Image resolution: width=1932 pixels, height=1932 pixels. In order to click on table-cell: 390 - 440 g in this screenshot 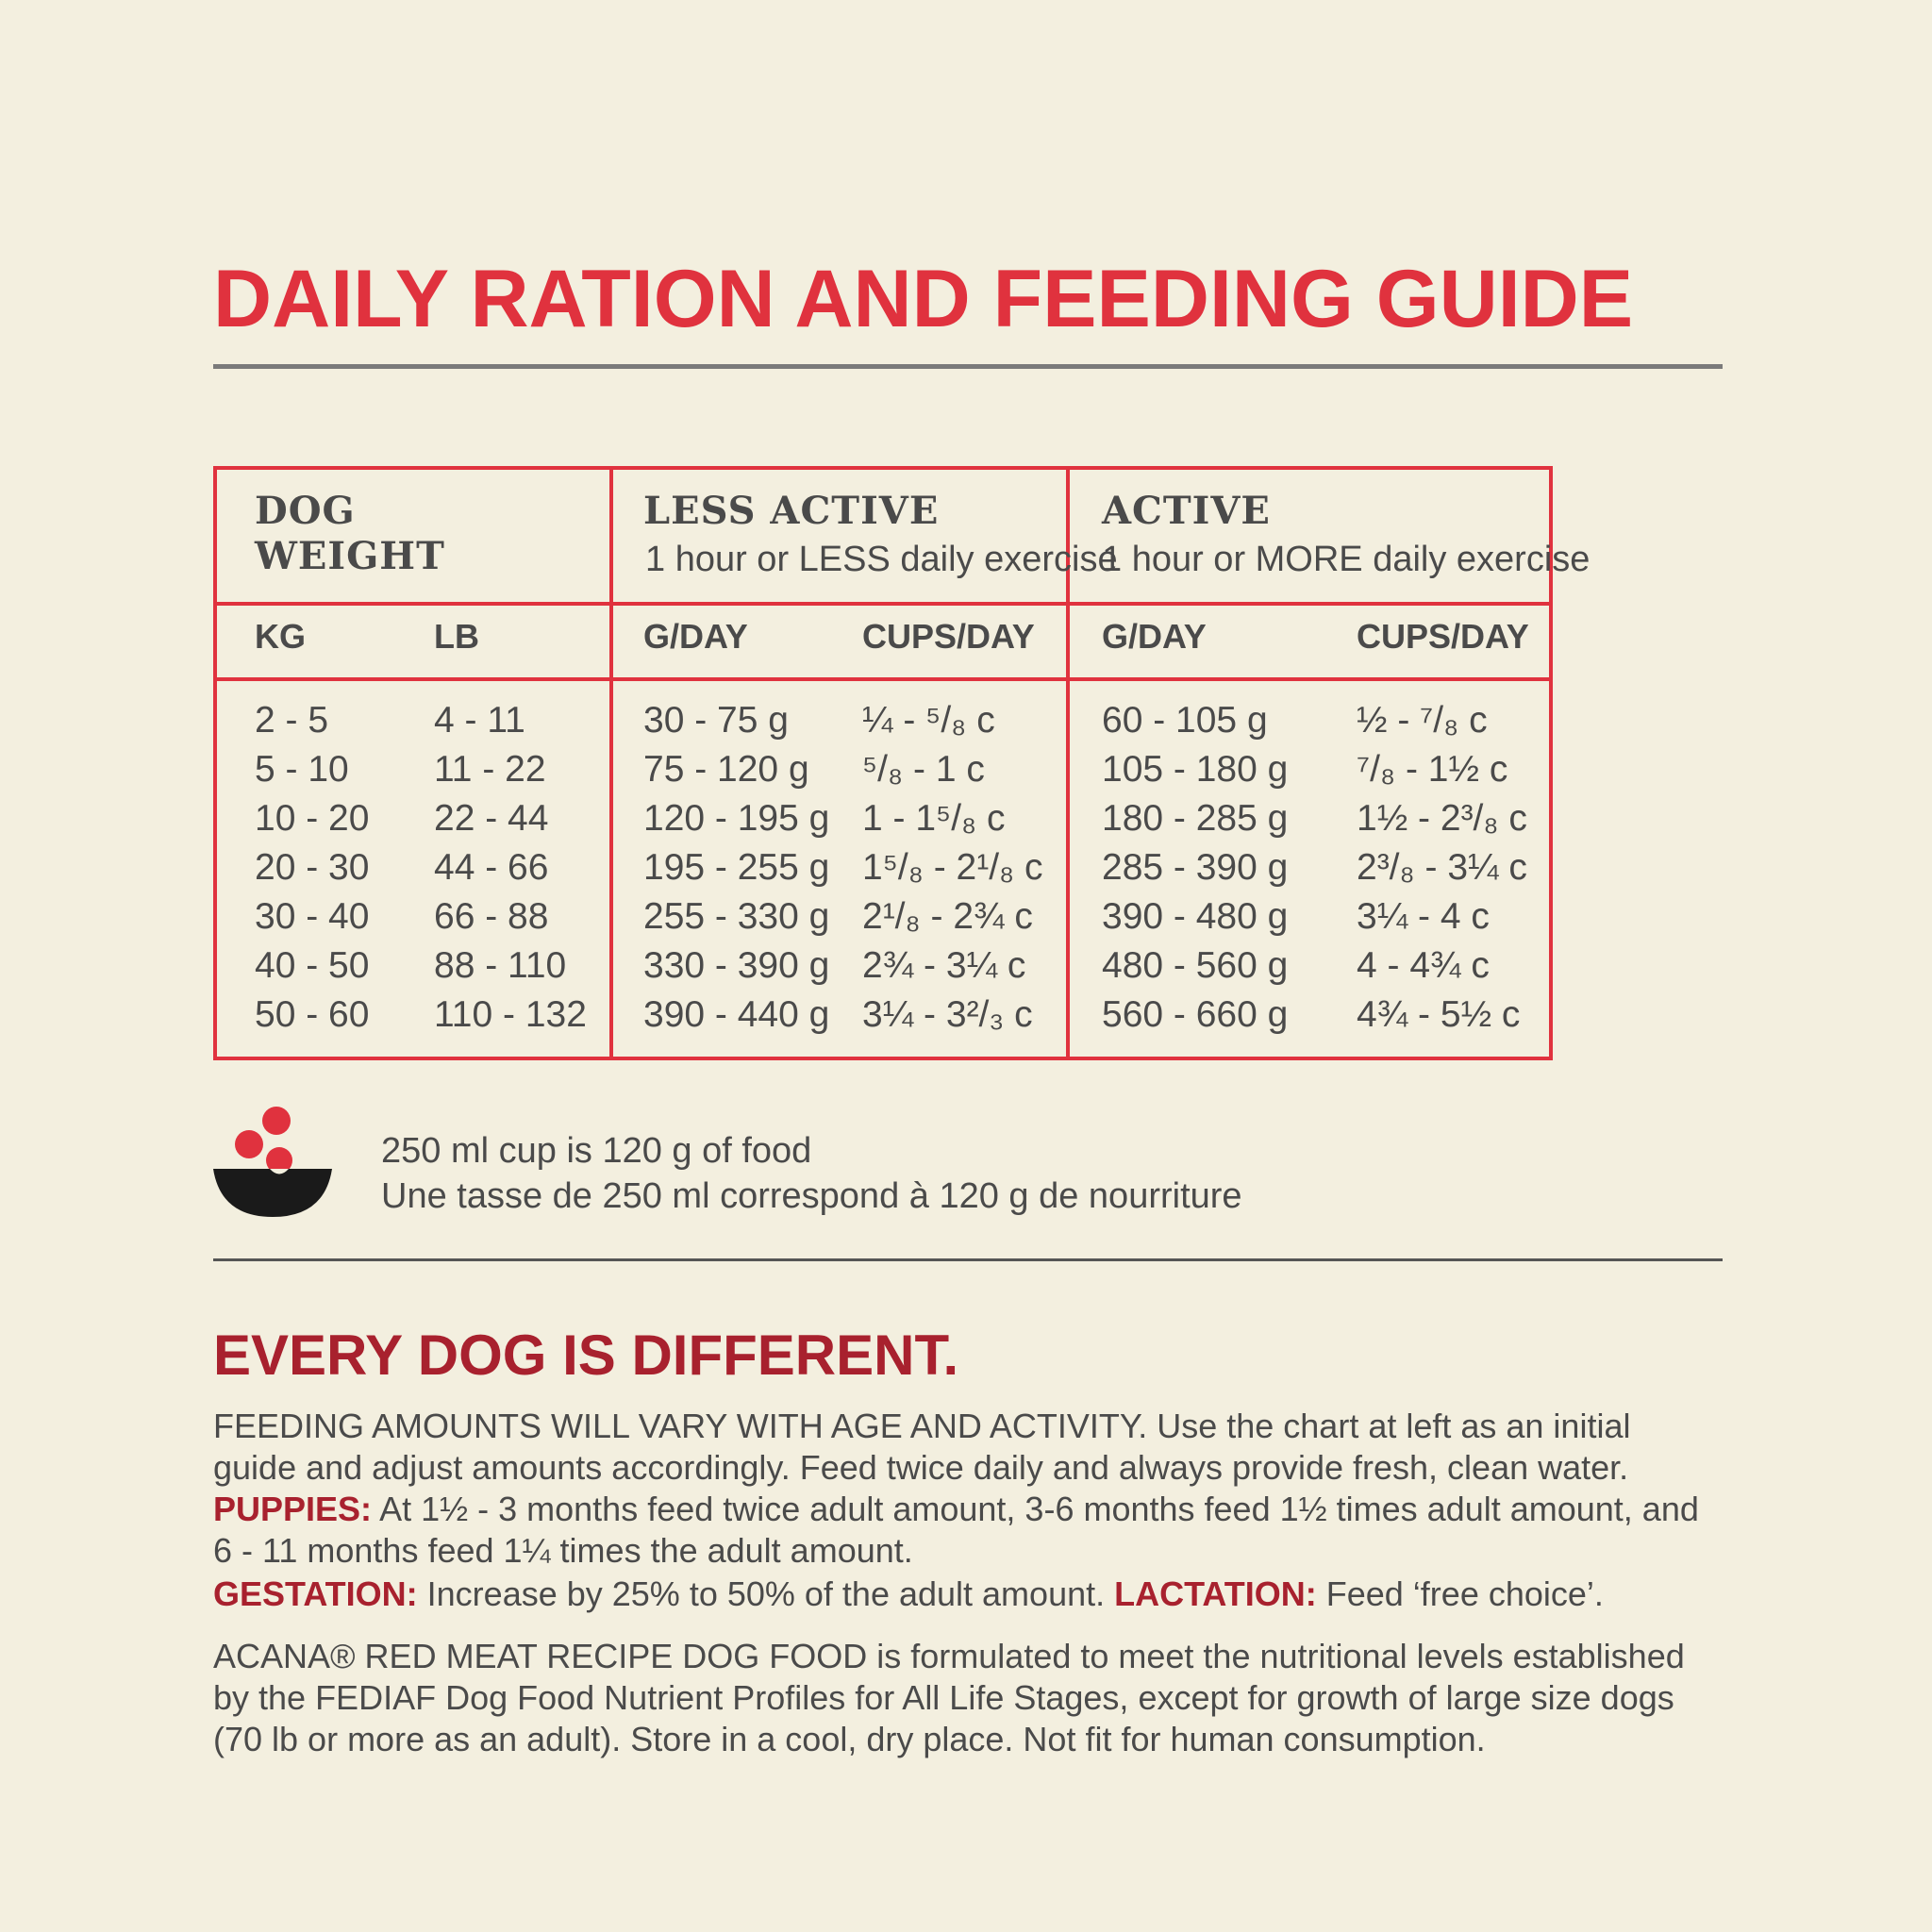, I will do `click(736, 1015)`.